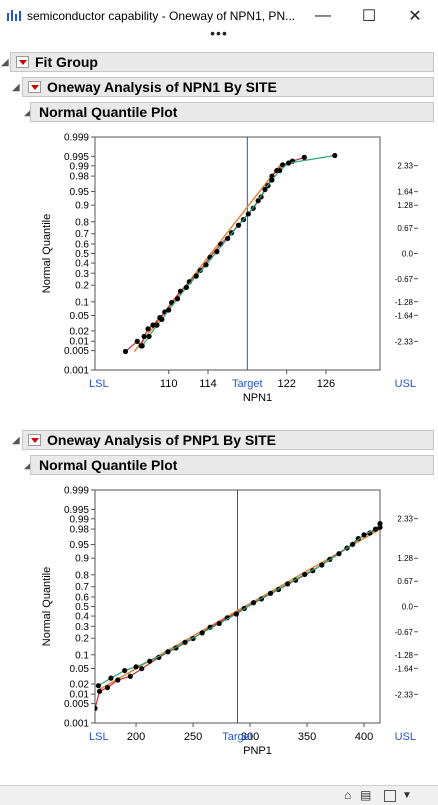 This screenshot has height=805, width=438. What do you see at coordinates (404, 279) in the screenshot?
I see `z-tick-label: -0.67` at bounding box center [404, 279].